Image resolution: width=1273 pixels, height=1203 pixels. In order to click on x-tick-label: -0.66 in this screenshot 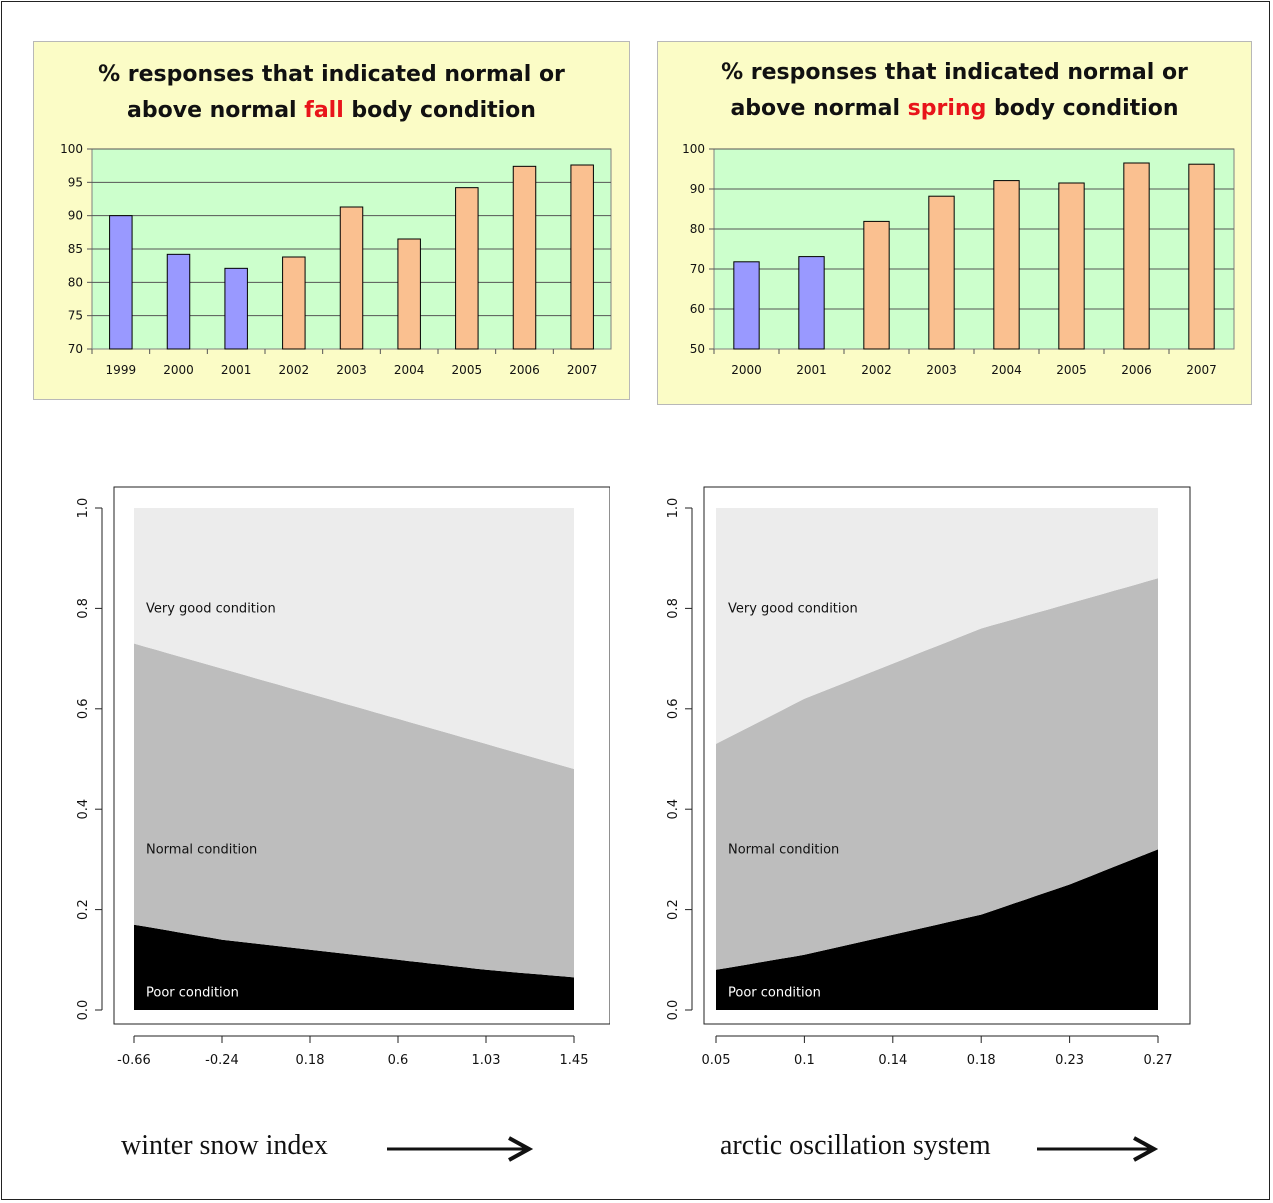, I will do `click(134, 1060)`.